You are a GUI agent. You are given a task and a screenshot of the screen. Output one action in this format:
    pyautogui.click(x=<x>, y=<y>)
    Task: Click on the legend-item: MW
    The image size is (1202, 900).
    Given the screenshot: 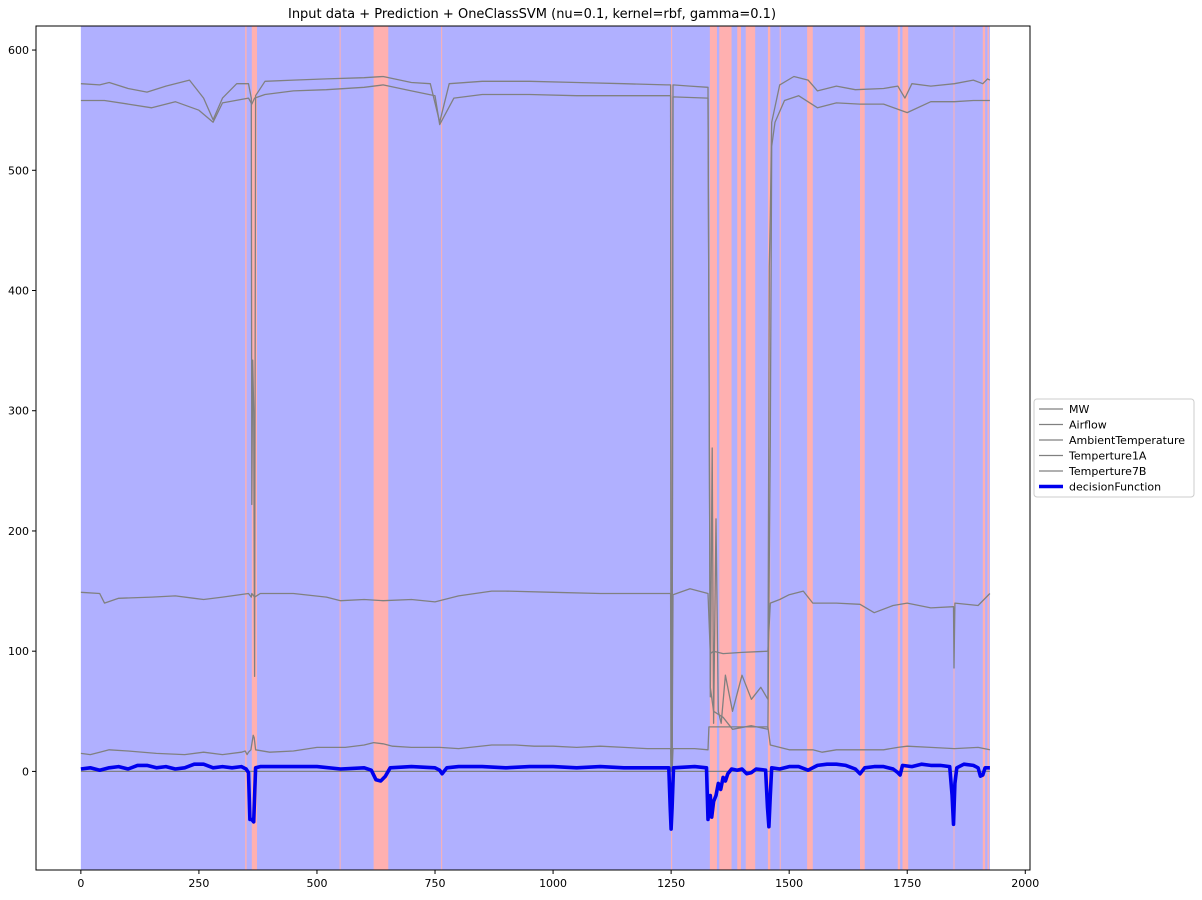 What is the action you would take?
    pyautogui.click(x=1064, y=409)
    